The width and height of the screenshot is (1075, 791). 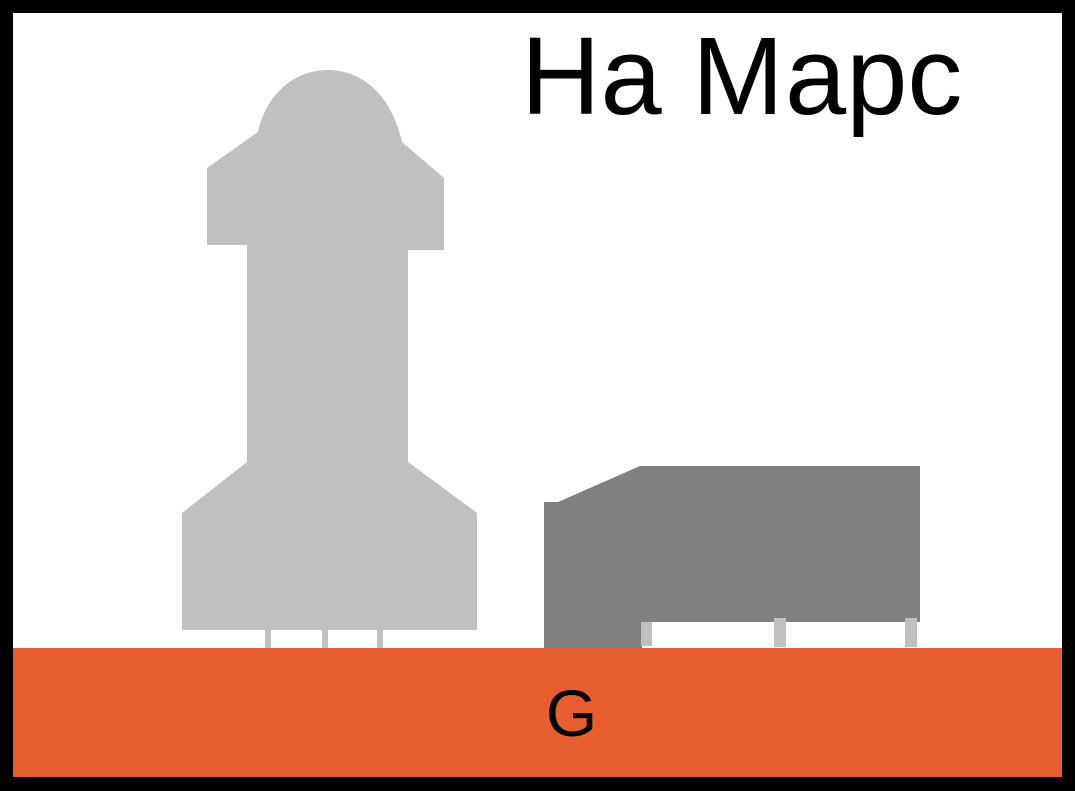 I want to click on low-vehicle, so click(x=732, y=557).